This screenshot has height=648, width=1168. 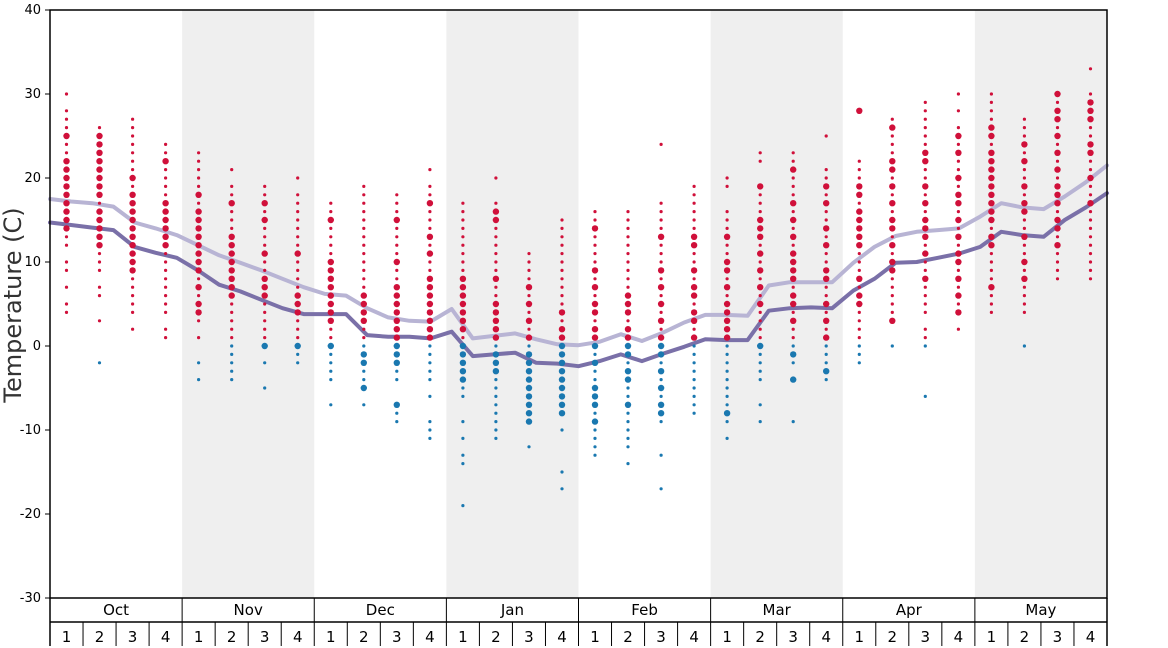 What do you see at coordinates (32, 10) in the screenshot?
I see `y-tick-label: 40` at bounding box center [32, 10].